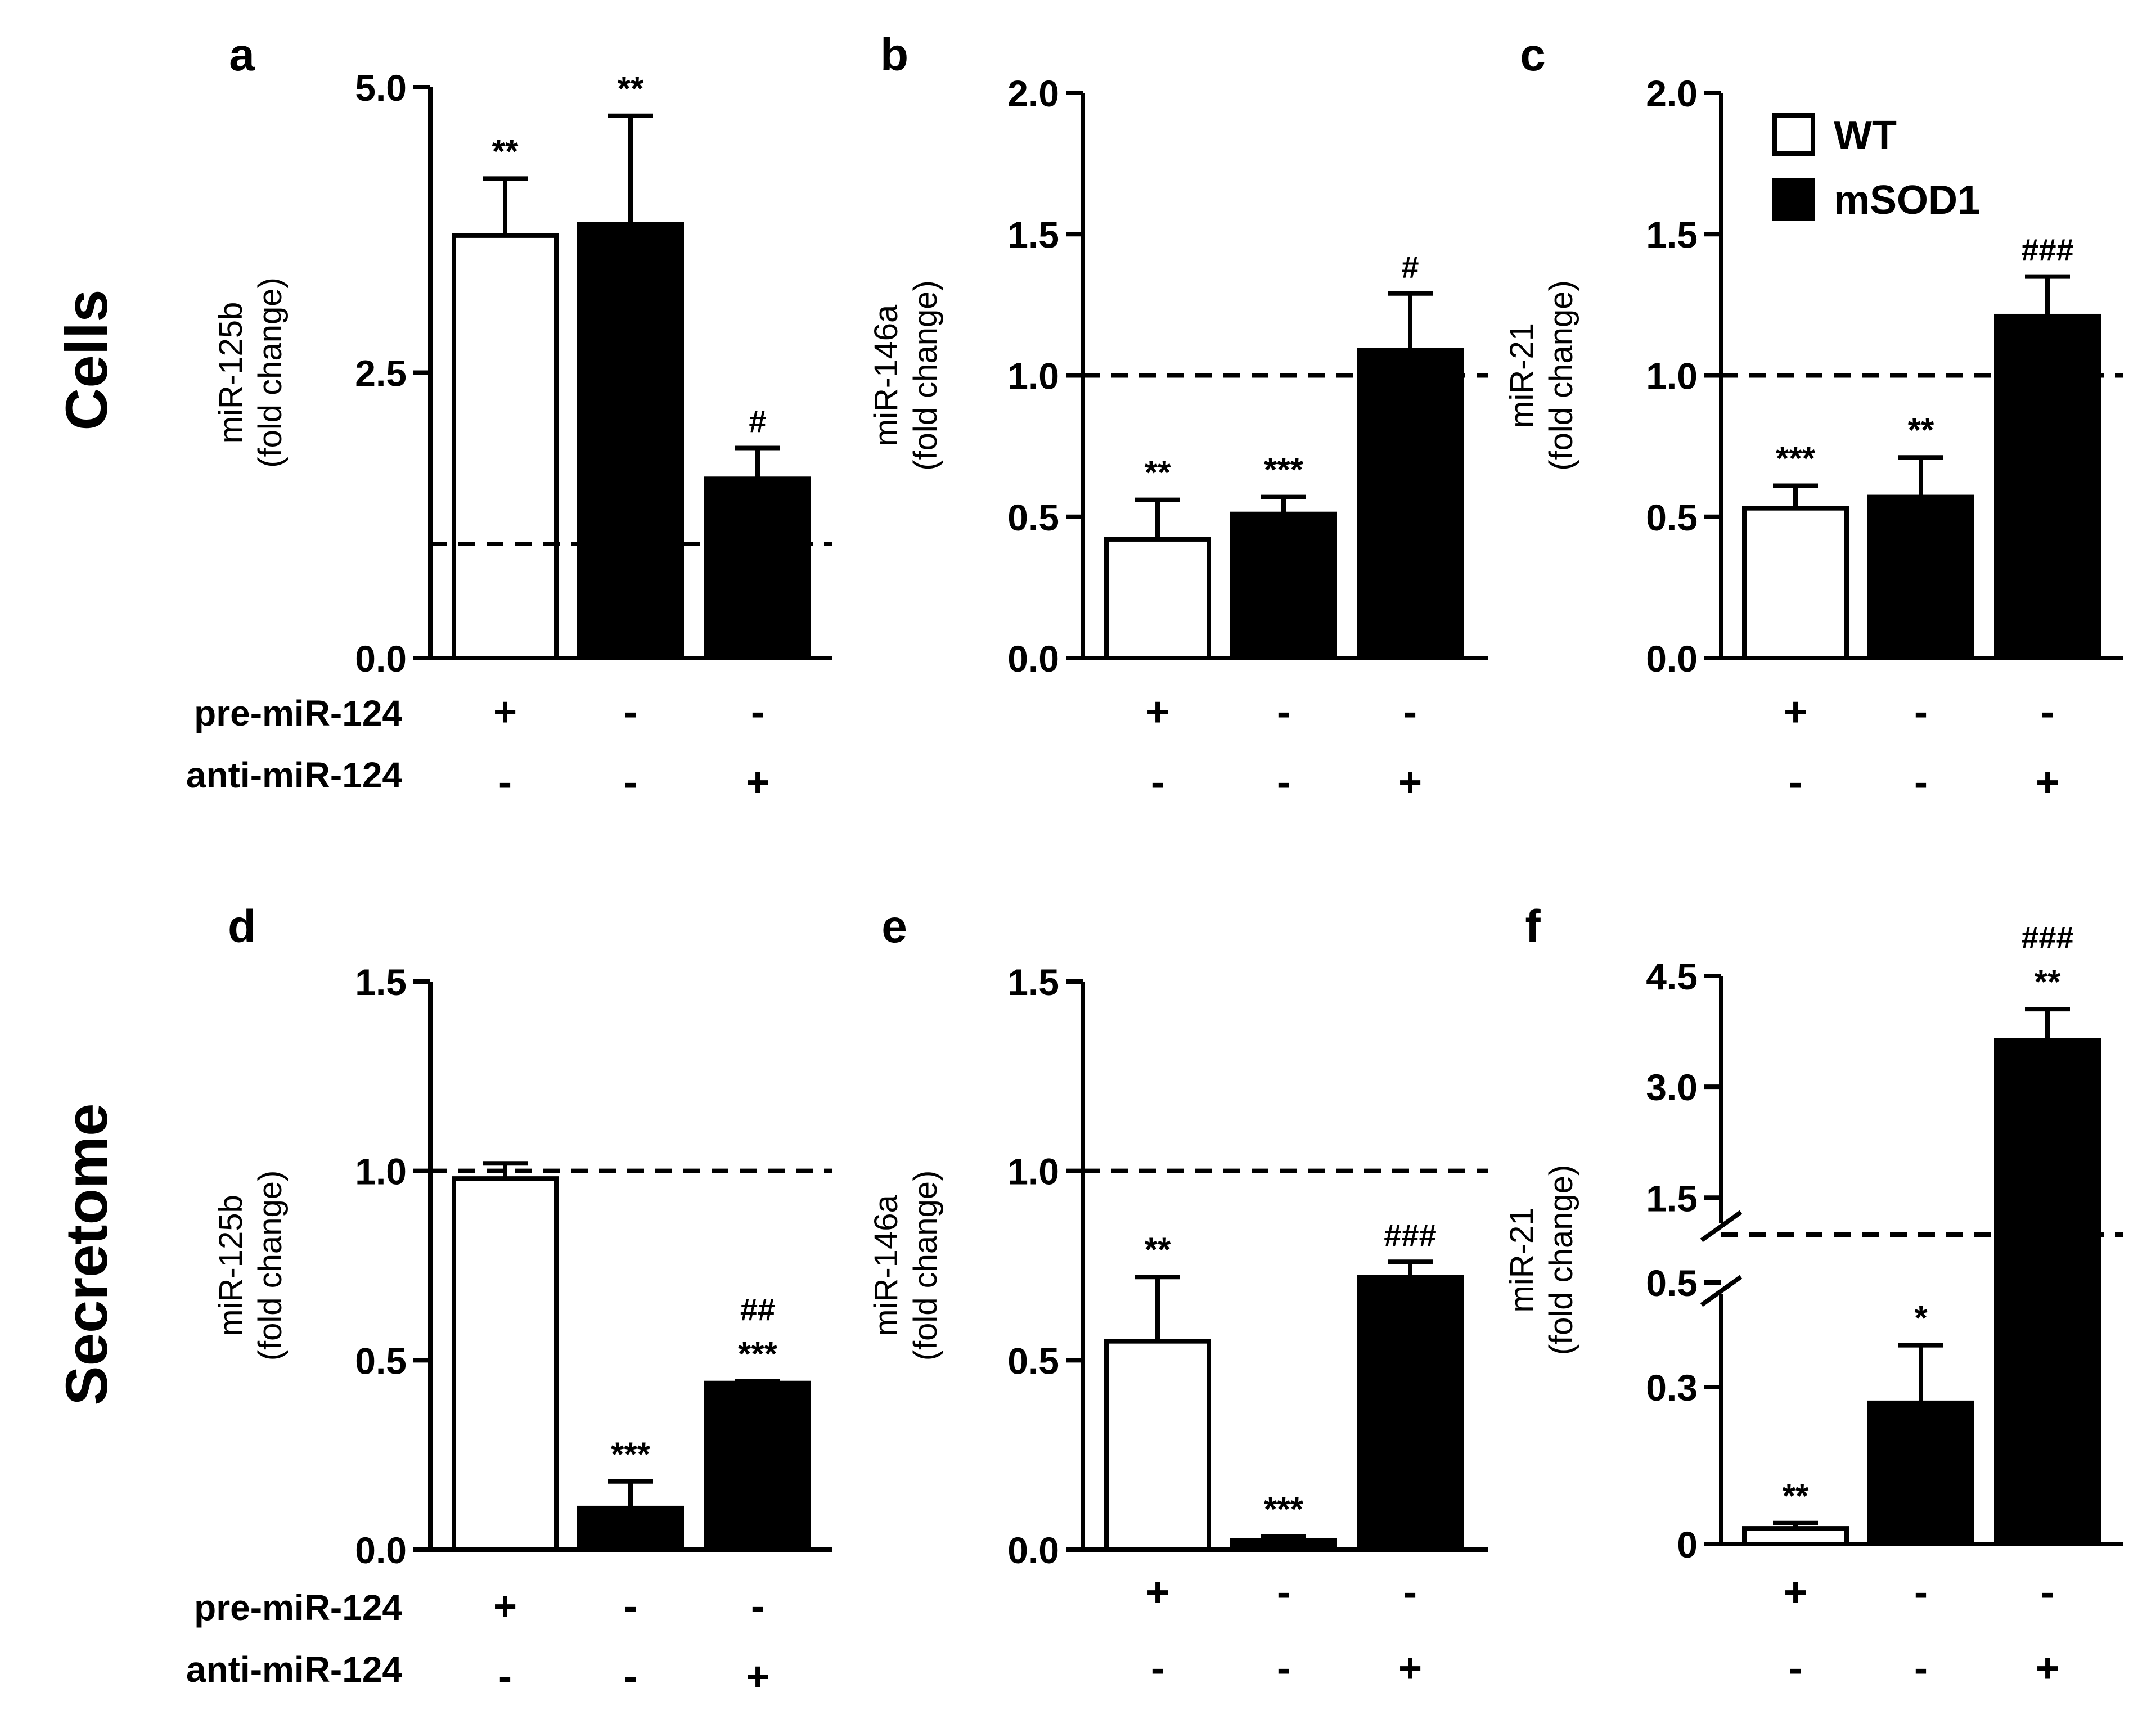 Image resolution: width=2156 pixels, height=1710 pixels. What do you see at coordinates (87, 848) in the screenshot?
I see `row-labels: Cells Secretome` at bounding box center [87, 848].